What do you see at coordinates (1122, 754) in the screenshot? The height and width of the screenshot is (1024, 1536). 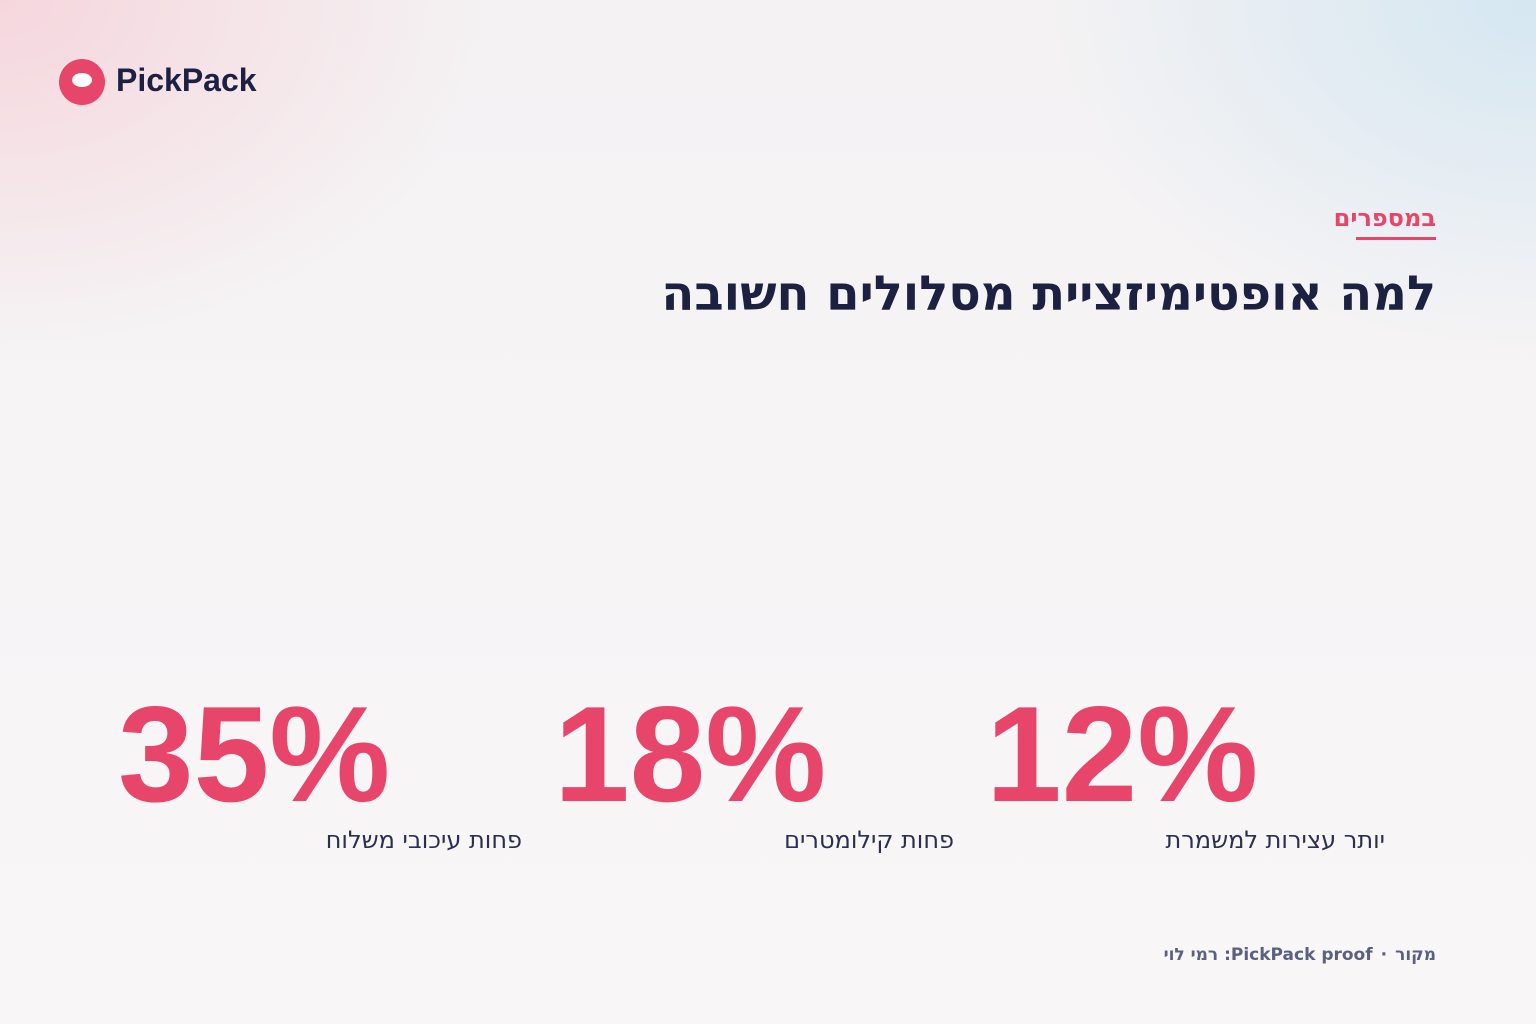 I see `stat-value: 12%` at bounding box center [1122, 754].